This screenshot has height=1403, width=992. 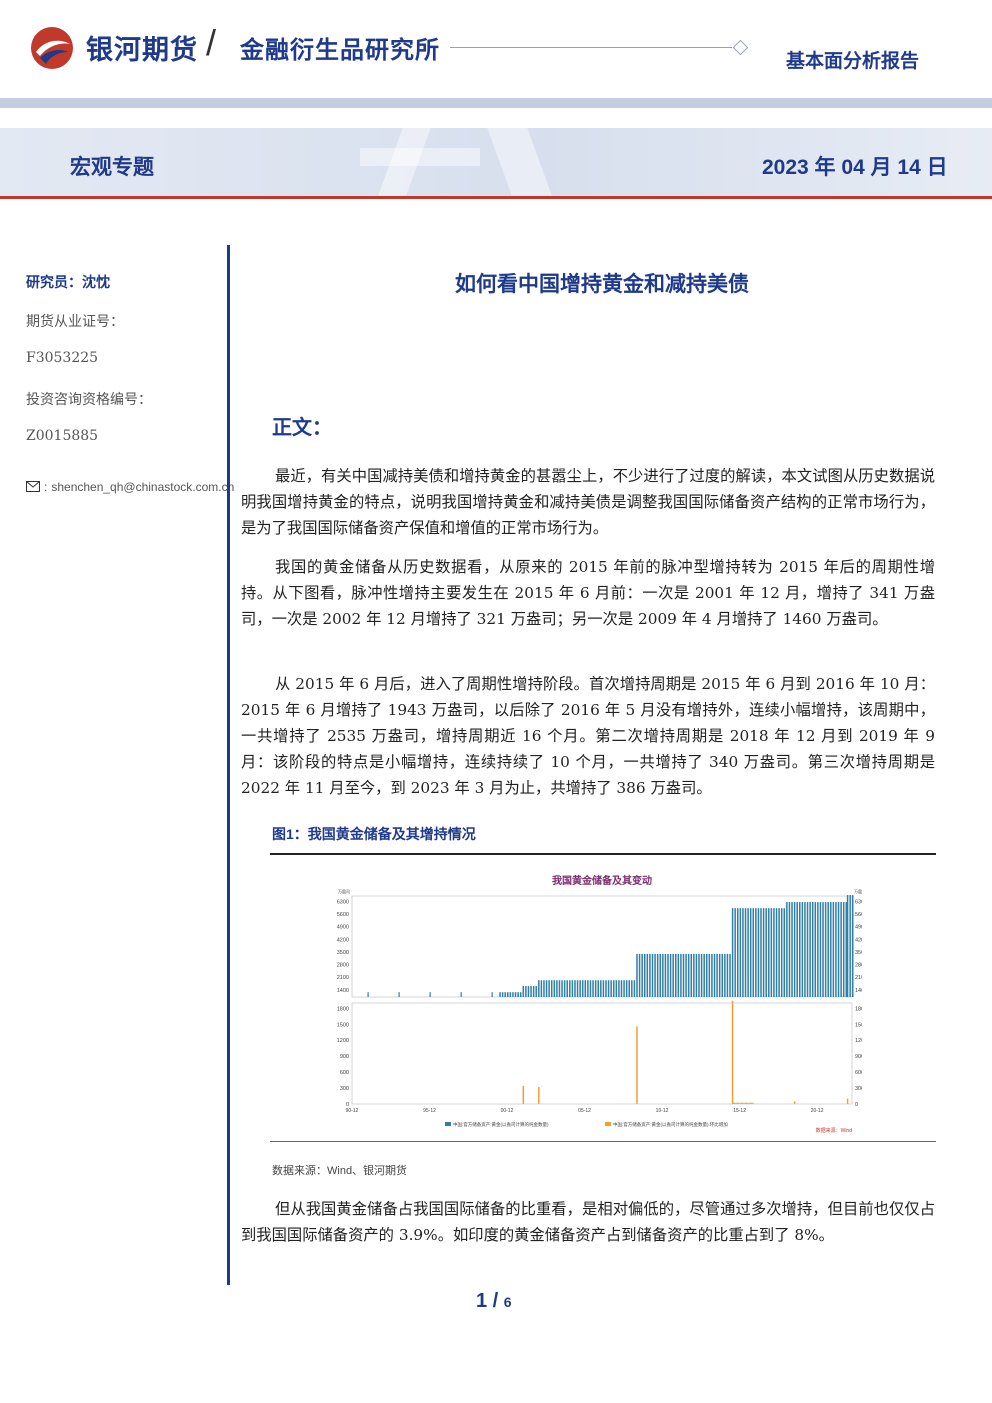 What do you see at coordinates (858, 991) in the screenshot?
I see `top-ytick-right: 1400` at bounding box center [858, 991].